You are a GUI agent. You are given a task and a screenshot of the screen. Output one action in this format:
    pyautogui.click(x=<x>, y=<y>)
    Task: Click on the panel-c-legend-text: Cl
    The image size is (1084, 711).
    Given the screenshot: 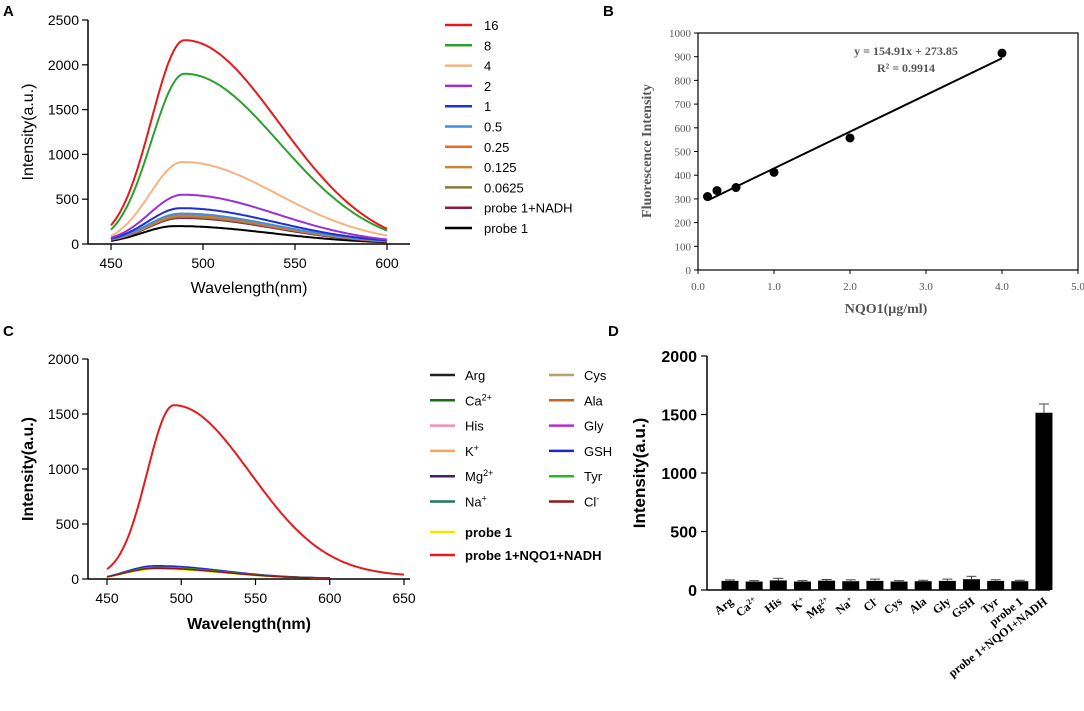 What is the action you would take?
    pyautogui.click(x=590, y=502)
    